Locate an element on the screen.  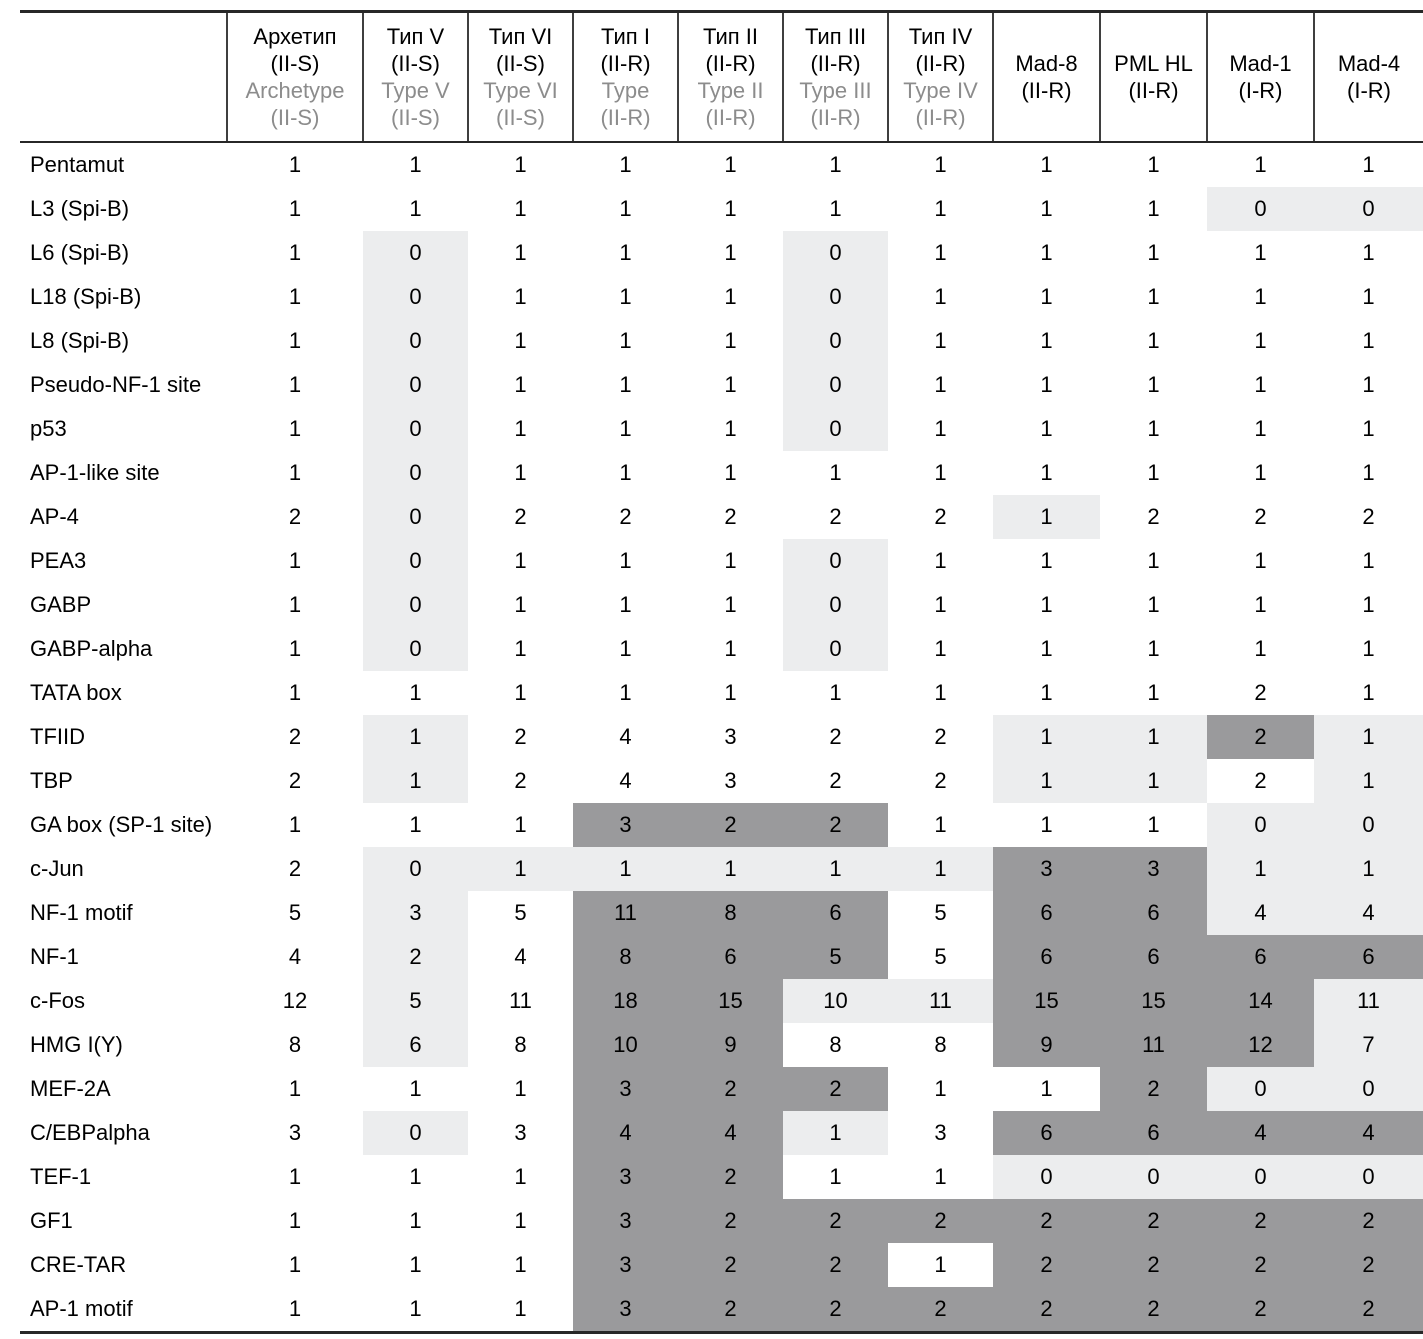
table-row: NF-1 4 2 4 8 6 5 5 6 6 6 6 is located at coordinates (721, 957).